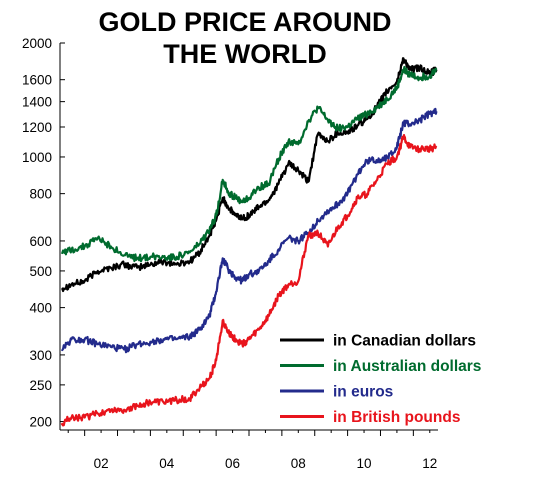 Image resolution: width=535 pixels, height=480 pixels. Describe the element at coordinates (404, 341) in the screenshot. I see `legend-label: in Canadian dollars` at that location.